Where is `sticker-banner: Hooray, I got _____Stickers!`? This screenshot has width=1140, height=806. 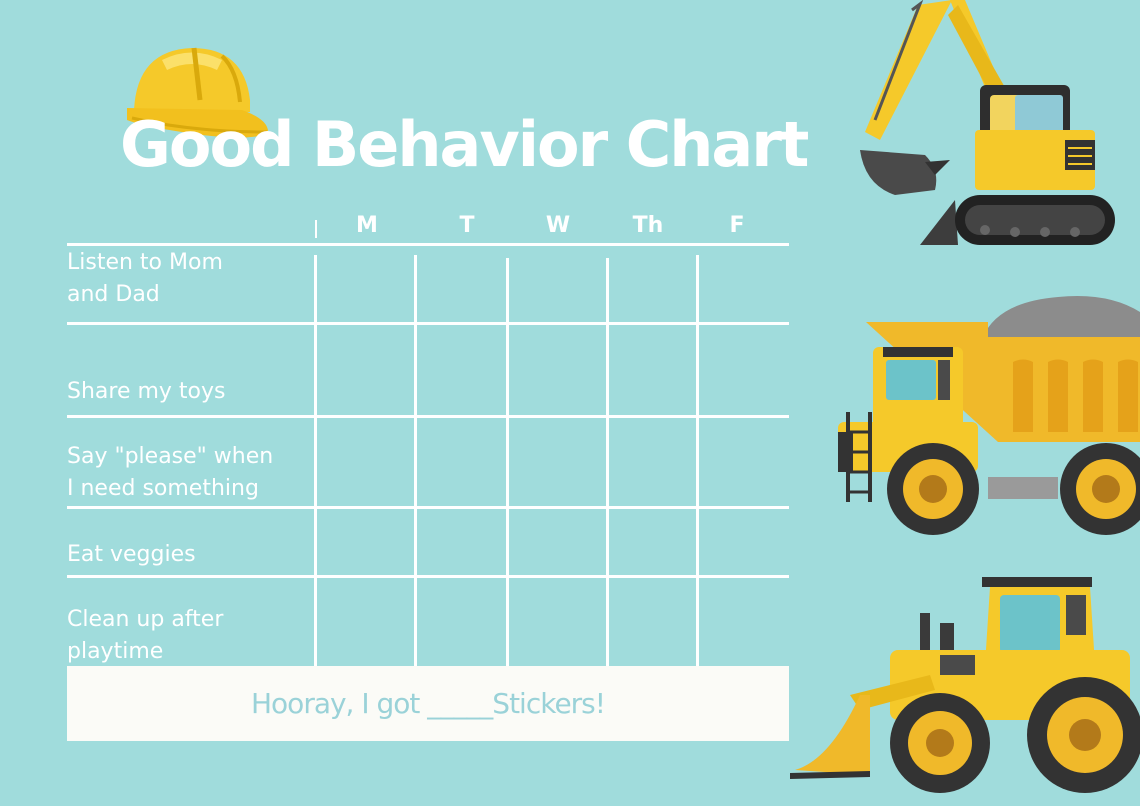
sticker-banner: Hooray, I got _____Stickers! is located at coordinates (428, 703).